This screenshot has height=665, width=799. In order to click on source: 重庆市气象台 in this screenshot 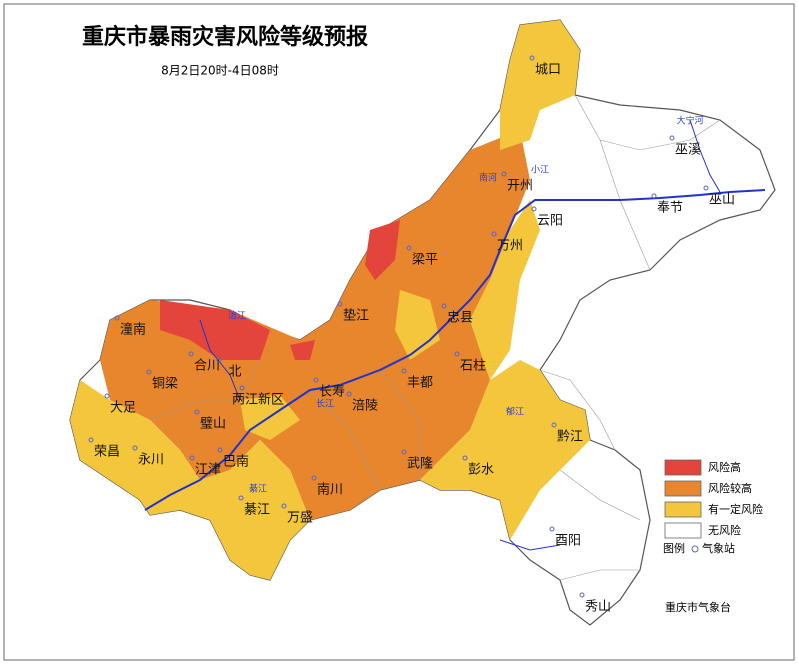, I will do `click(698, 607)`.